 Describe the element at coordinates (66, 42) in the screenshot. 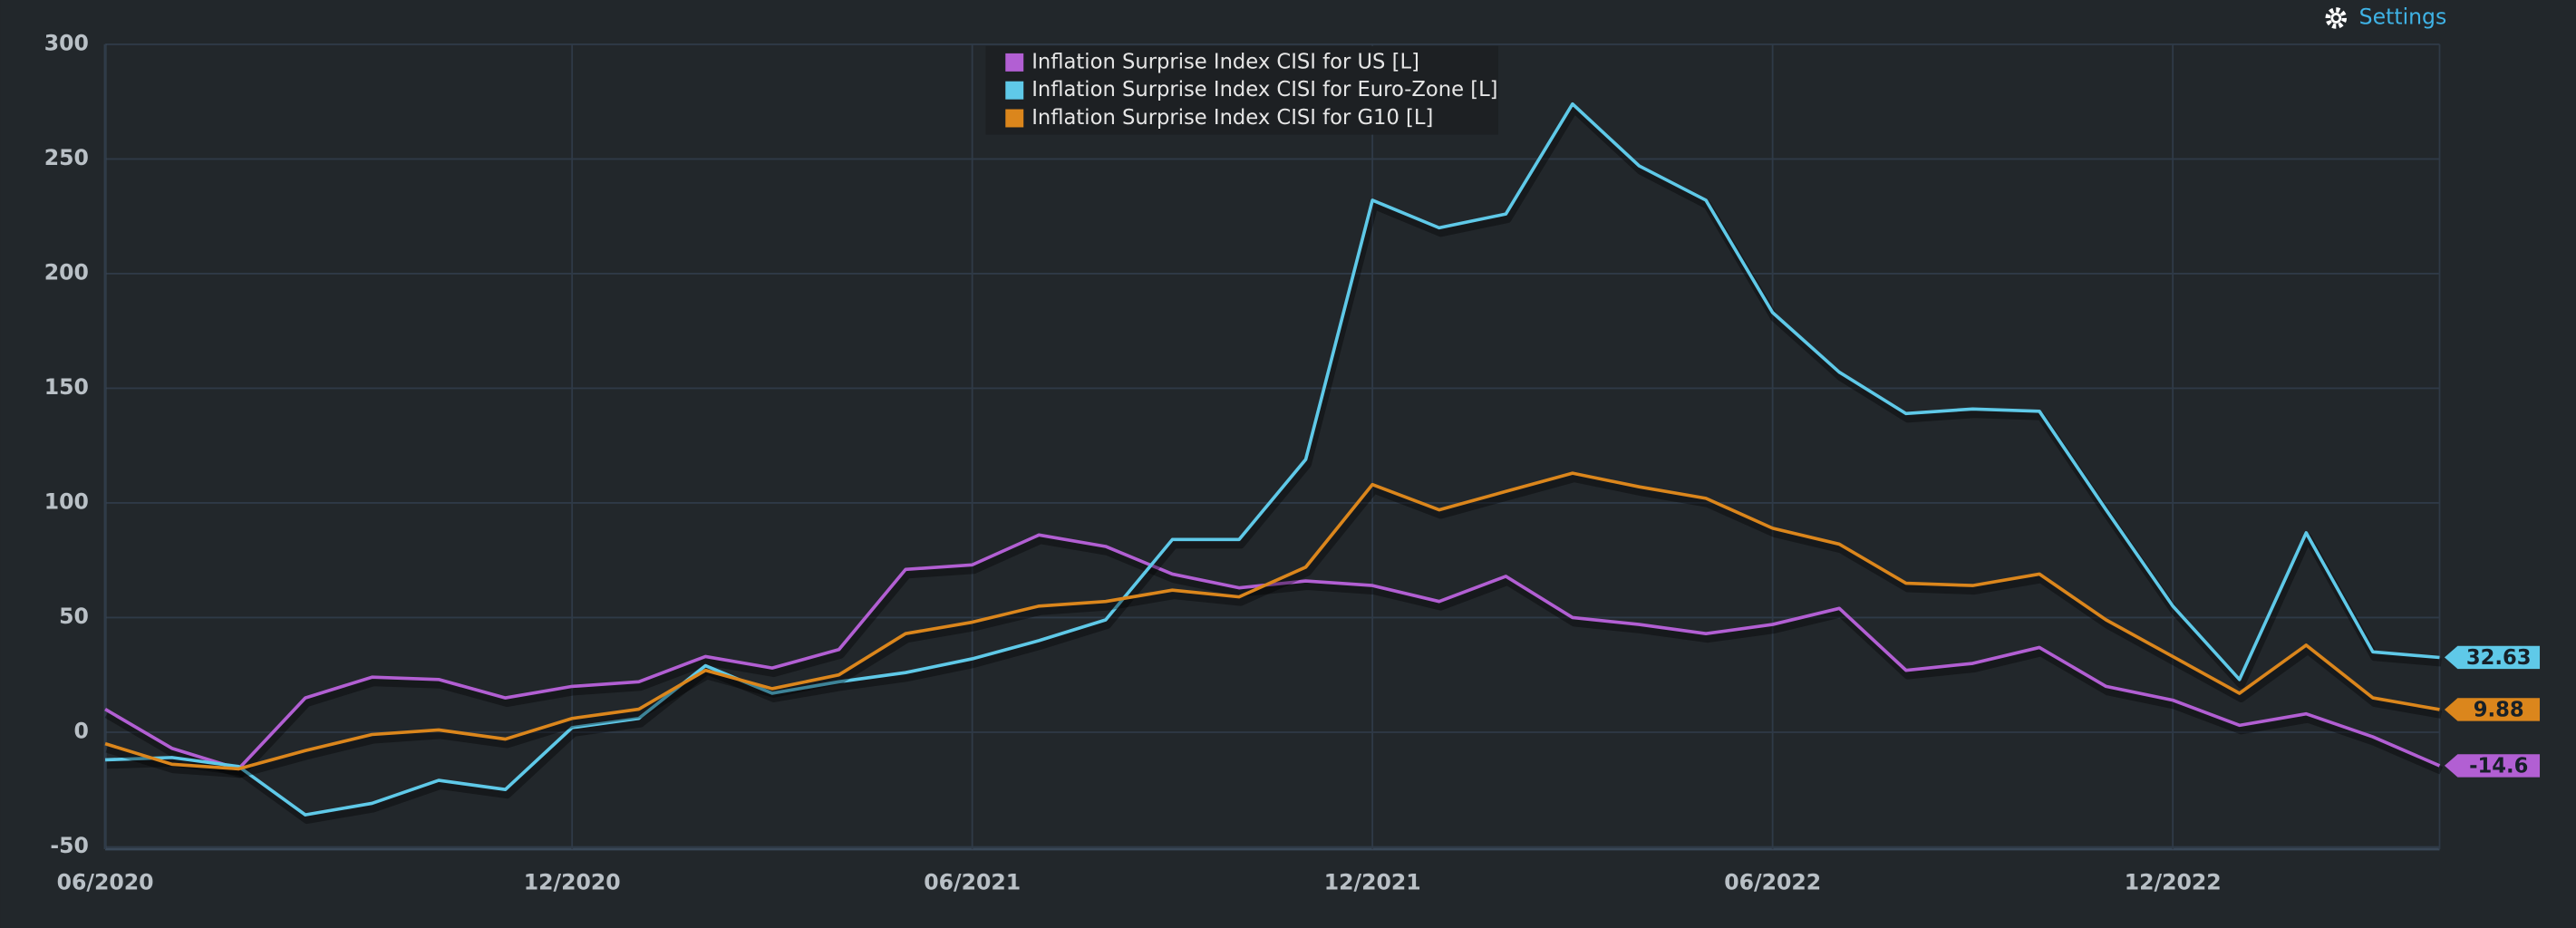

I see `y-tick-label: 300` at that location.